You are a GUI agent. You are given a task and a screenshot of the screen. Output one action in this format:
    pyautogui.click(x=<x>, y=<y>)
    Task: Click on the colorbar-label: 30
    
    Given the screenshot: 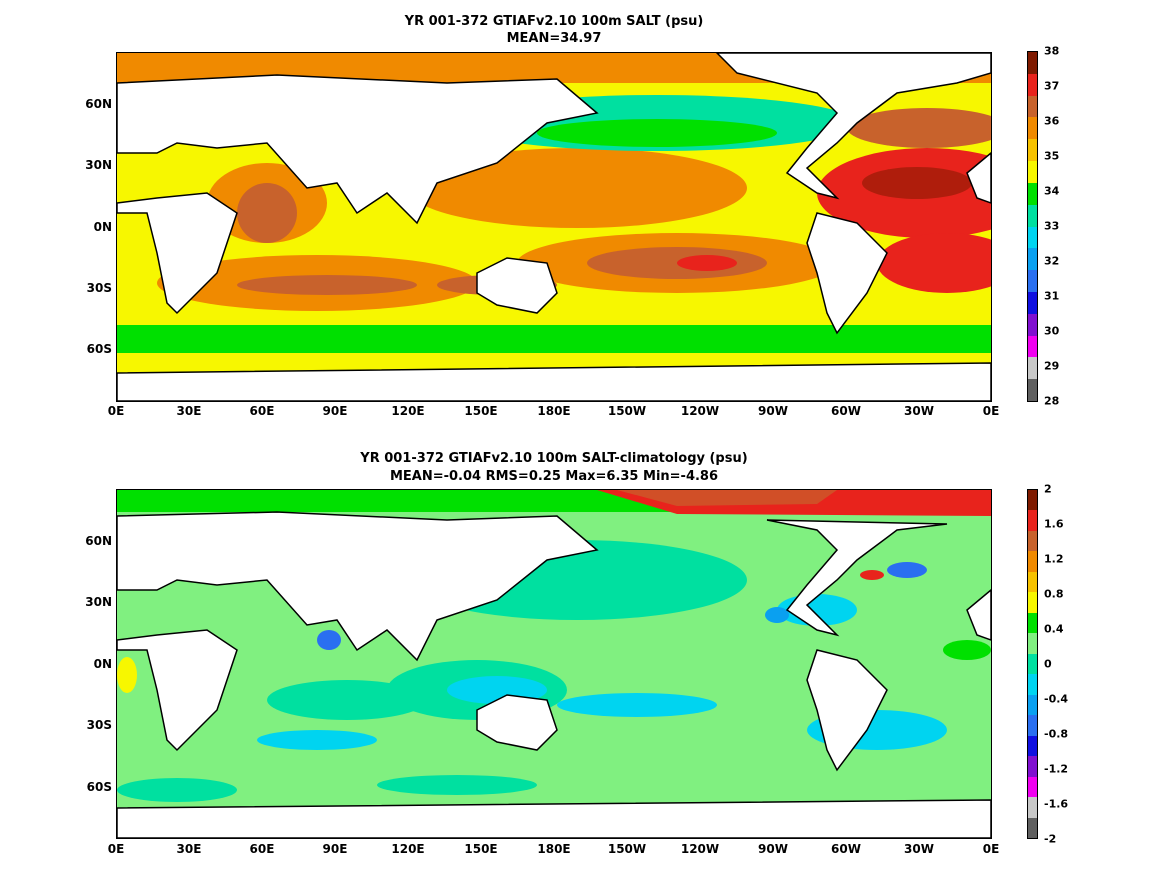 What is the action you would take?
    pyautogui.click(x=1052, y=331)
    